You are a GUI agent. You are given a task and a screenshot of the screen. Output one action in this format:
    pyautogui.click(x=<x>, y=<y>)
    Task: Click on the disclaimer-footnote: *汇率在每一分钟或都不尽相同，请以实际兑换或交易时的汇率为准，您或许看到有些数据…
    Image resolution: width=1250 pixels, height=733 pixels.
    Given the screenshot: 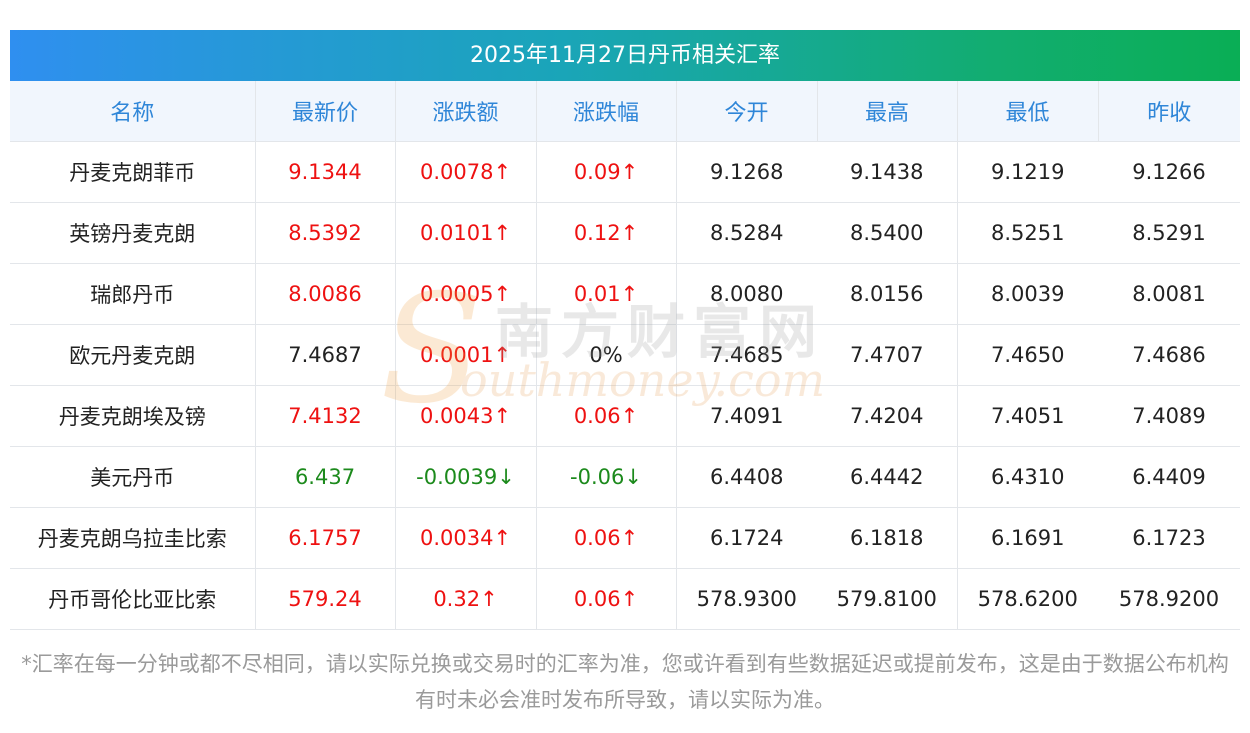 What is the action you would take?
    pyautogui.click(x=625, y=682)
    